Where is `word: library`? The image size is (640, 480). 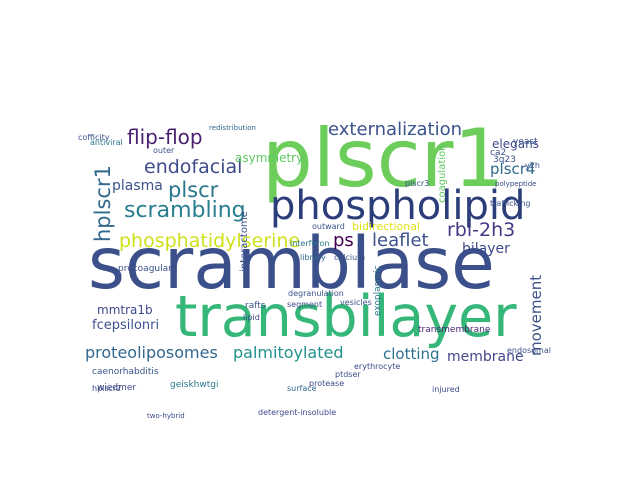
word: library is located at coordinates (313, 257).